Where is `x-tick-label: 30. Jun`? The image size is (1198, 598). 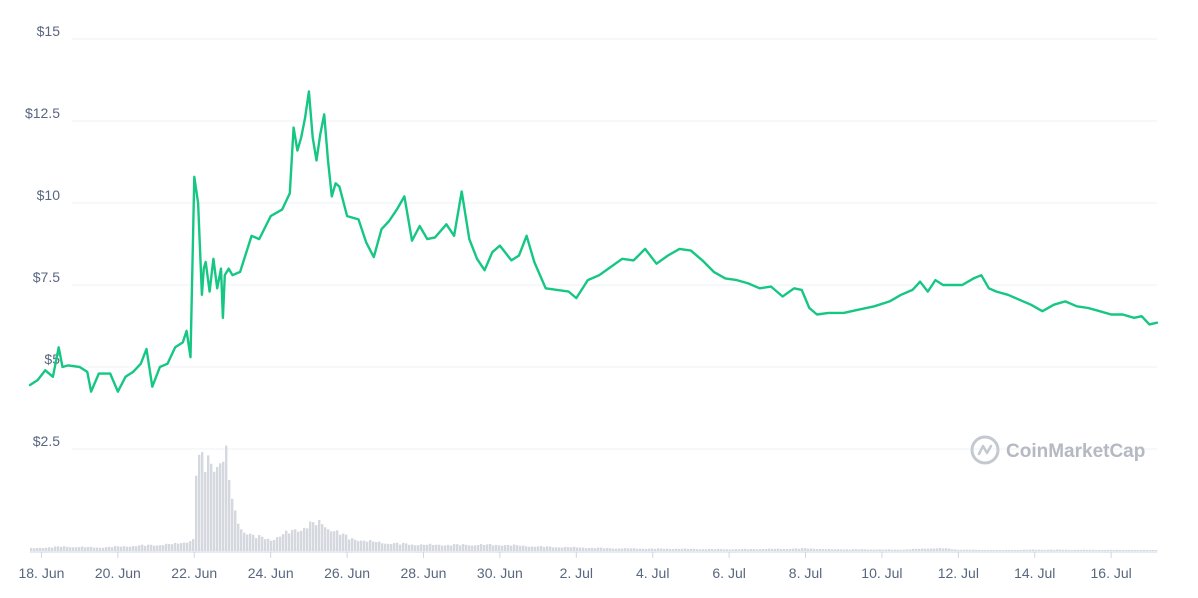 x-tick-label: 30. Jun is located at coordinates (500, 573).